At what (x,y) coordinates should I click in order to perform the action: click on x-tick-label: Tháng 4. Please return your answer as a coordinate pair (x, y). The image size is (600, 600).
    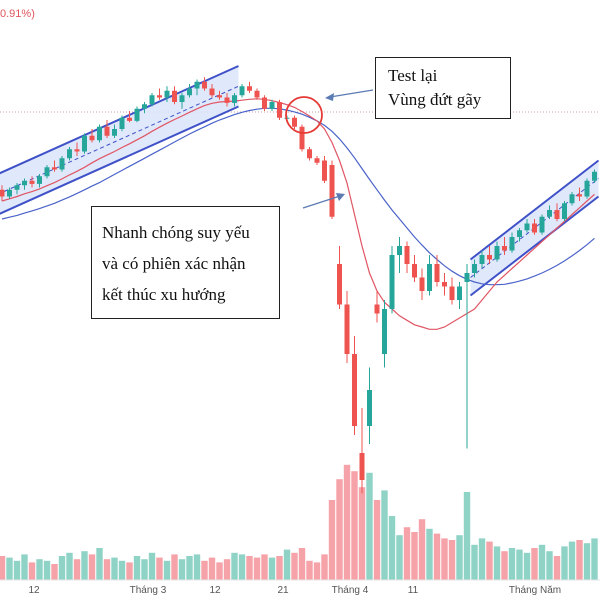
    Looking at the image, I should click on (350, 590).